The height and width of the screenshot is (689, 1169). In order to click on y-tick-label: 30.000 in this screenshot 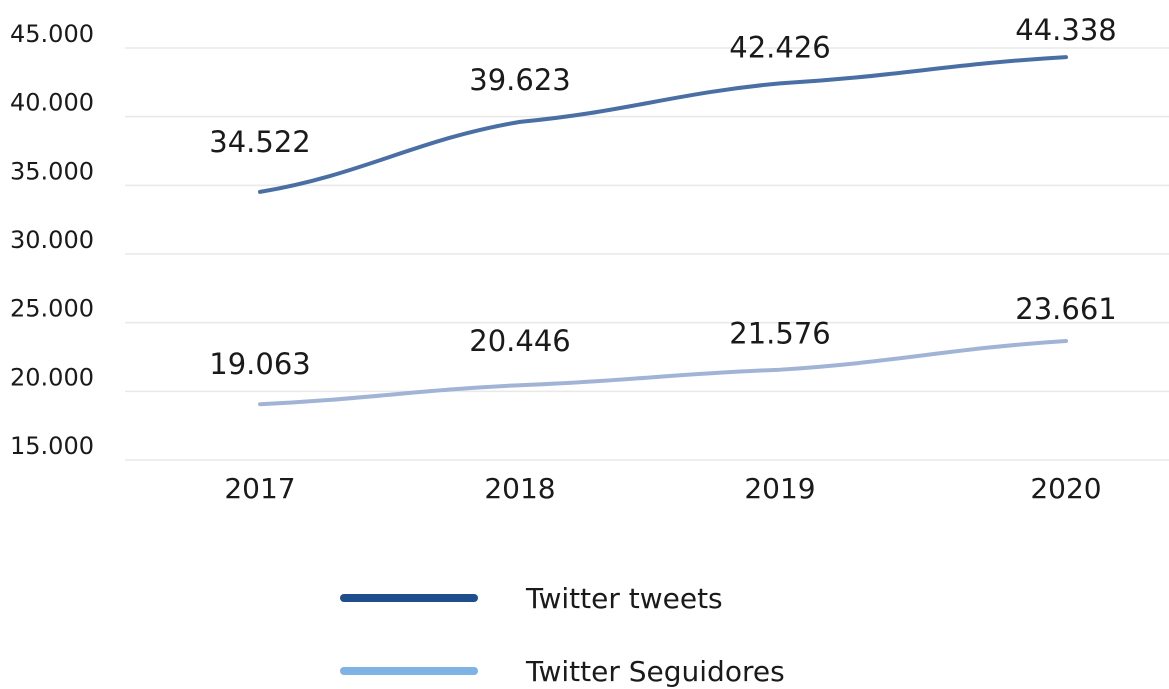, I will do `click(52, 240)`.